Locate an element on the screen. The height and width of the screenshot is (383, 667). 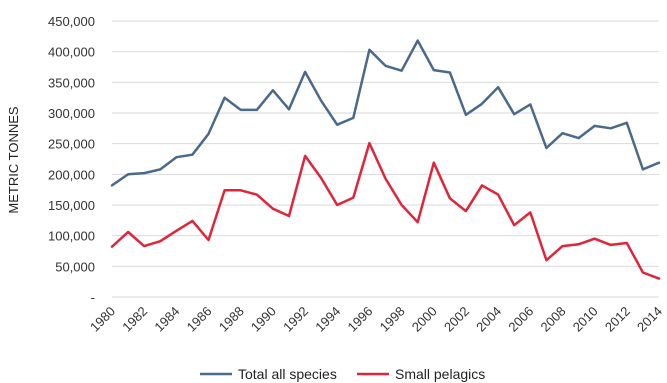
x-tick-label: 2002 is located at coordinates (456, 319).